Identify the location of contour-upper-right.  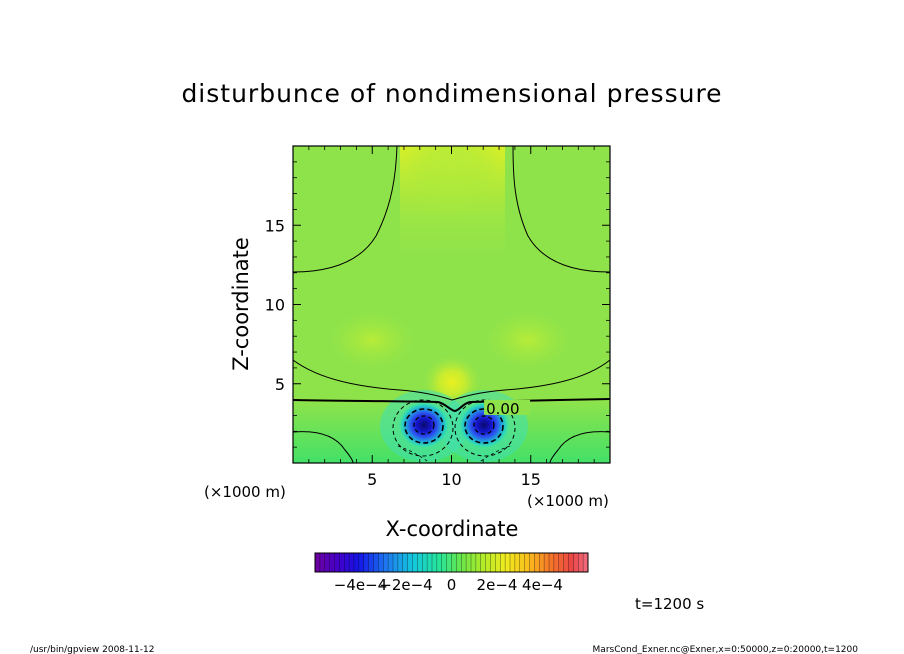
(561, 209).